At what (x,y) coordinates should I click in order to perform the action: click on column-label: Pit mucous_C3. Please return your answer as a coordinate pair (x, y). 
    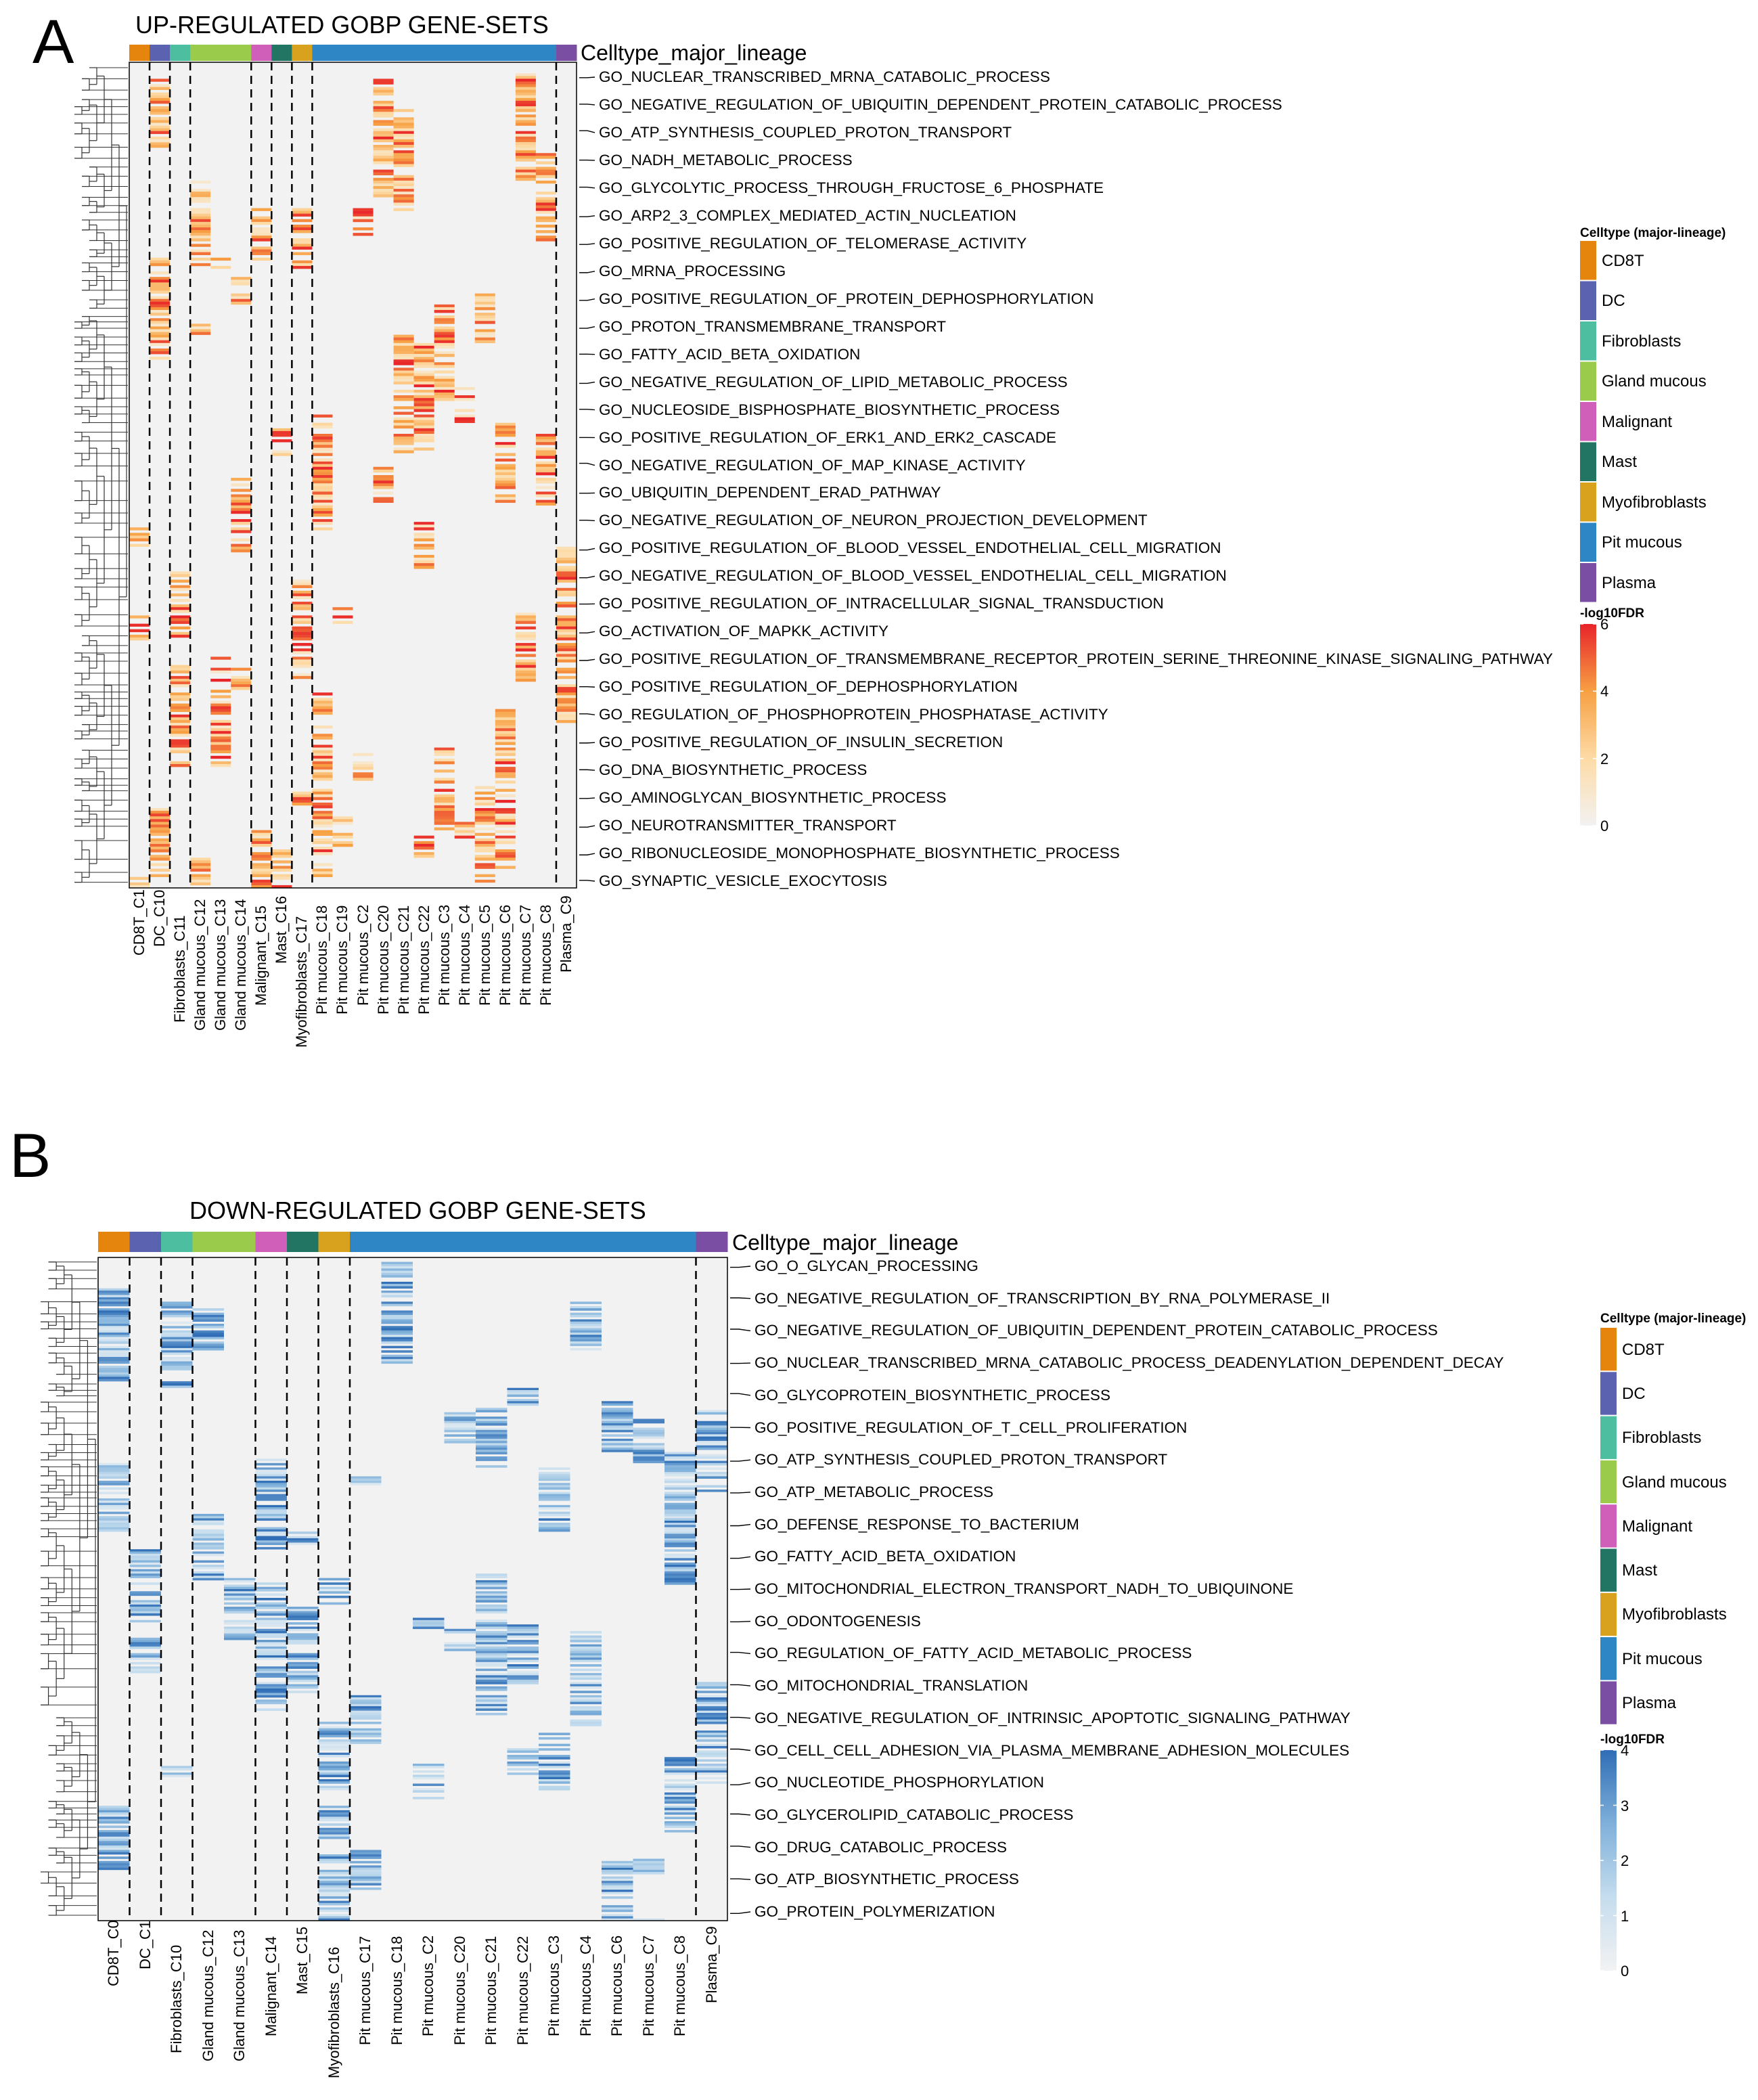
    Looking at the image, I should click on (554, 1987).